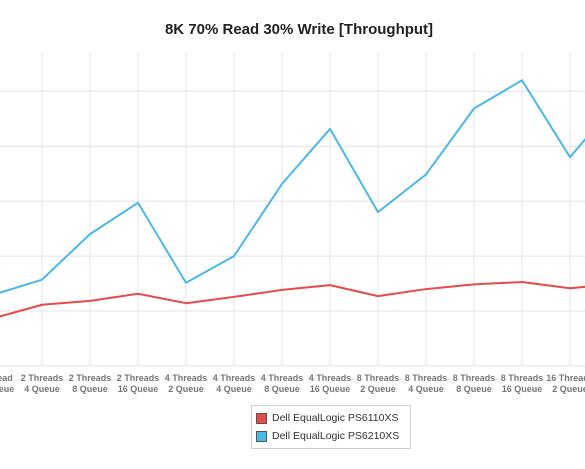 The height and width of the screenshot is (469, 585). I want to click on x-tick-label: 1 Thread16 Queue, so click(7, 383).